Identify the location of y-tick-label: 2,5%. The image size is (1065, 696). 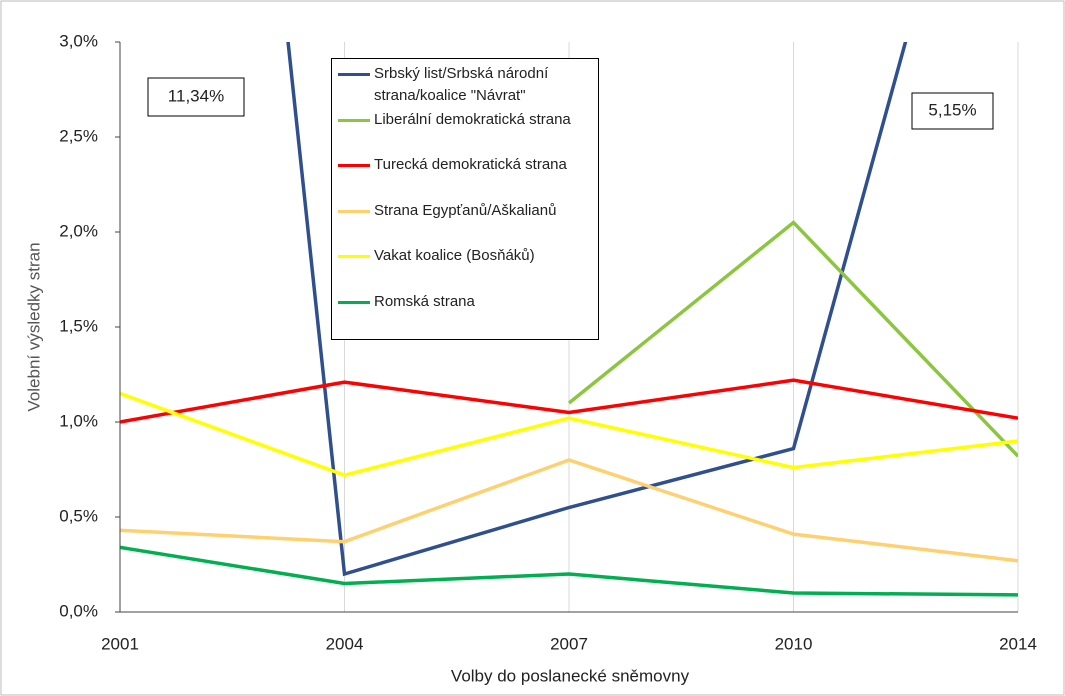
(78, 135).